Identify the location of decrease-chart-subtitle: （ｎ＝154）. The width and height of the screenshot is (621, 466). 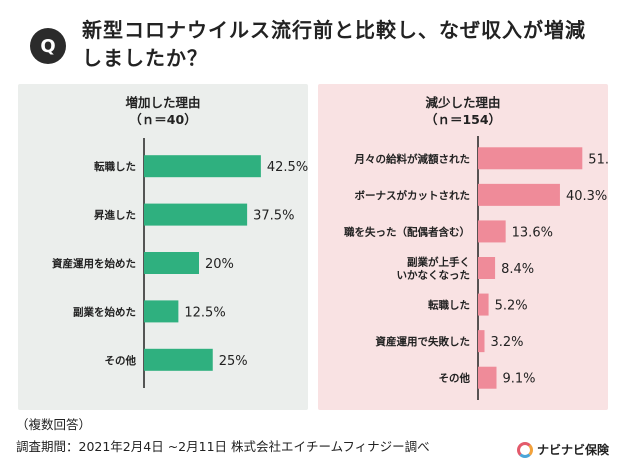
(463, 119).